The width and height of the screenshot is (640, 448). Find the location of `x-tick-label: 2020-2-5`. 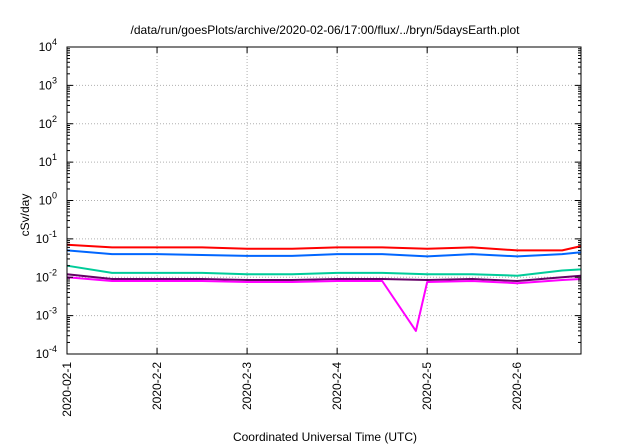

x-tick-label: 2020-2-5 is located at coordinates (427, 386).